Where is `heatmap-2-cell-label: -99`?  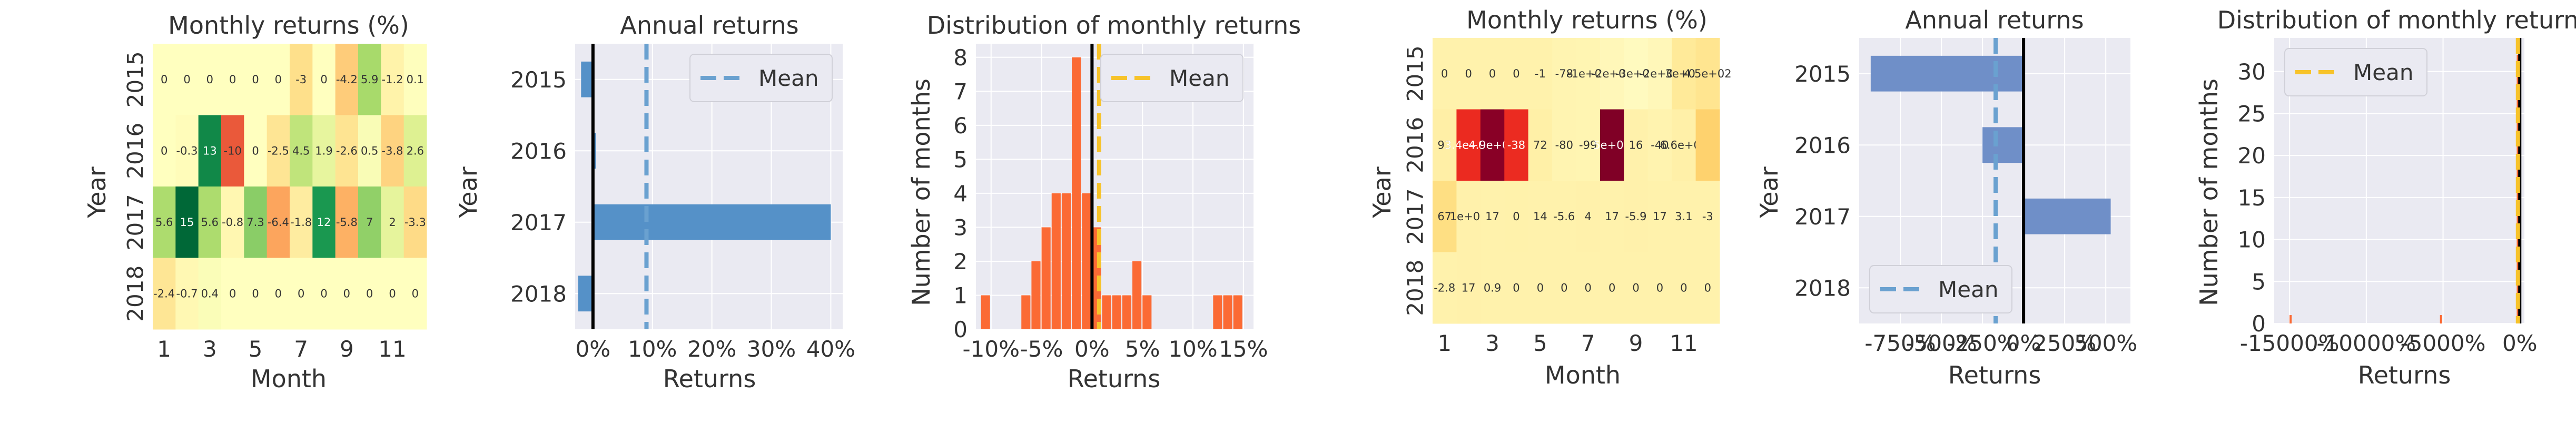
heatmap-2-cell-label: -99 is located at coordinates (1588, 145).